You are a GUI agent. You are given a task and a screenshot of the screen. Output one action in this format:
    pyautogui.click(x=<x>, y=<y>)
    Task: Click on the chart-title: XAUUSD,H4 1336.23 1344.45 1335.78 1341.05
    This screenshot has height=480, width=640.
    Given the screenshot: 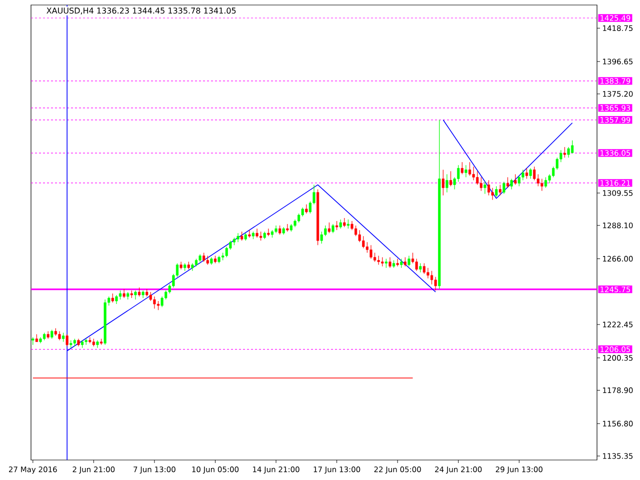 What is the action you would take?
    pyautogui.click(x=141, y=11)
    